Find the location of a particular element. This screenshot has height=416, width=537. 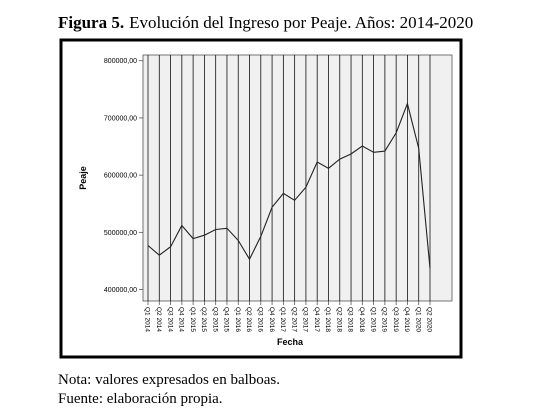

x-tick-label: Q1 2014 is located at coordinates (147, 319).